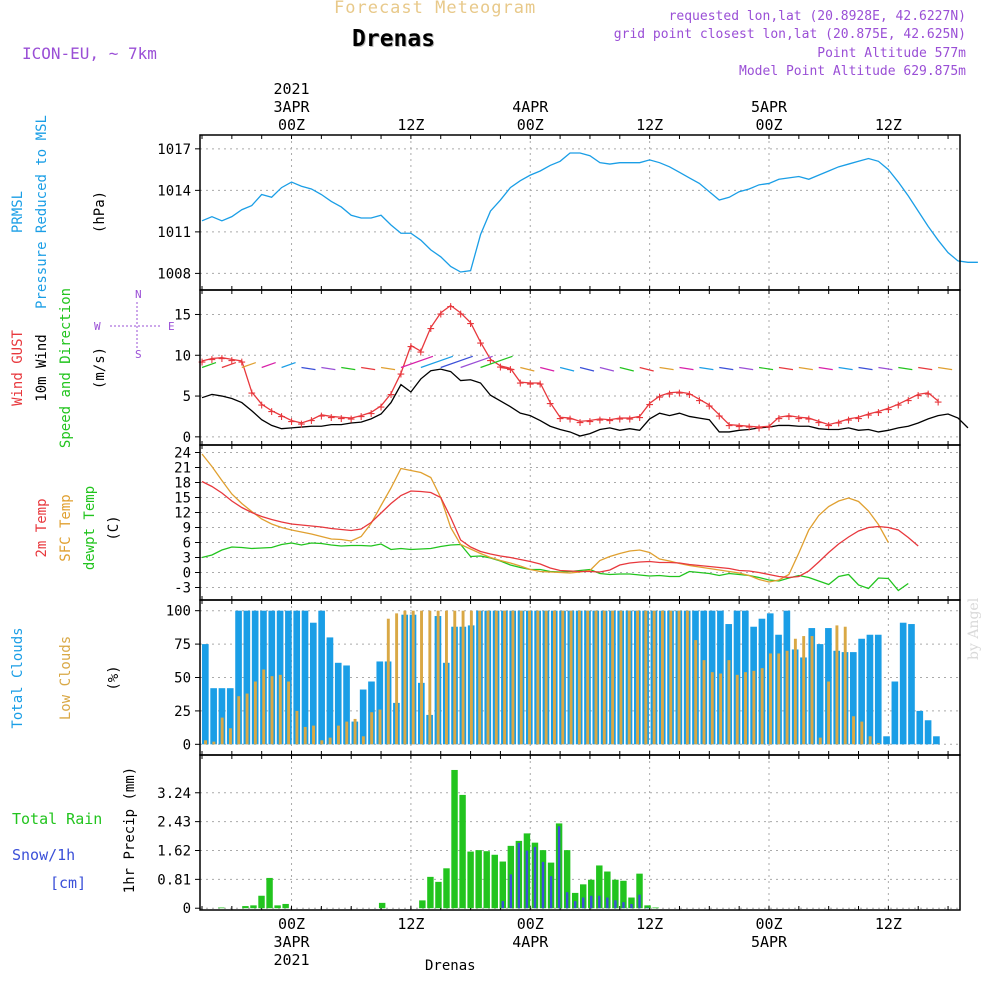  Describe the element at coordinates (18, 212) in the screenshot. I see `pressure-label-prmsl: PRMSL` at that location.